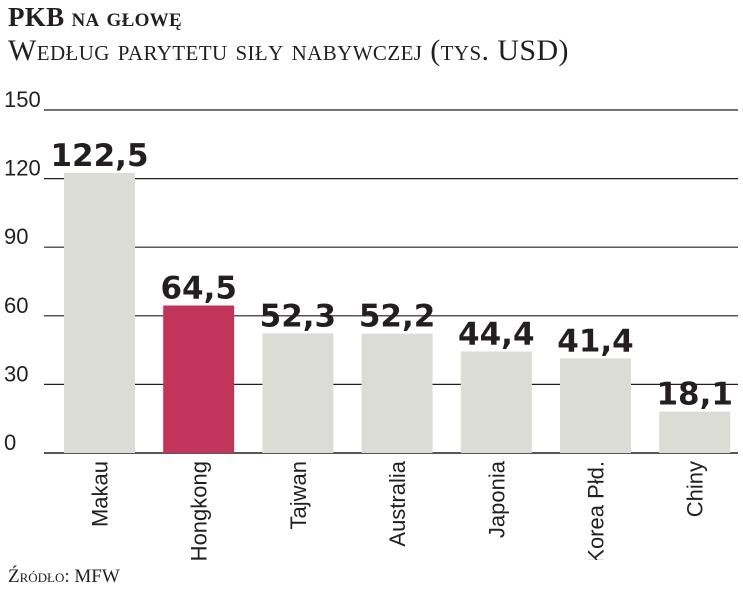 The height and width of the screenshot is (593, 743). Describe the element at coordinates (16, 305) in the screenshot. I see `y-tick-label: 60` at that location.